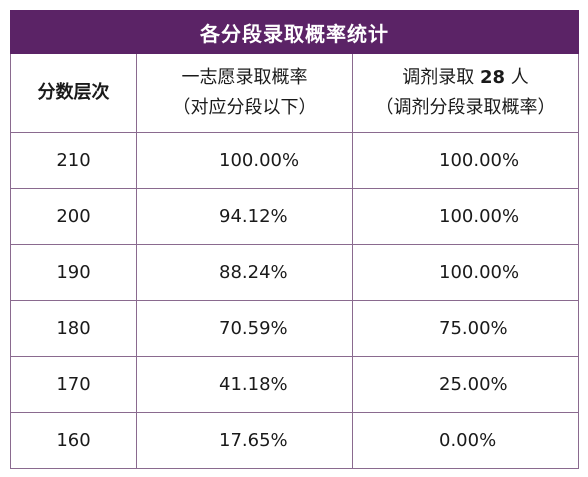 This screenshot has width=588, height=477. What do you see at coordinates (73, 328) in the screenshot?
I see `cell-score-level: 180` at bounding box center [73, 328].